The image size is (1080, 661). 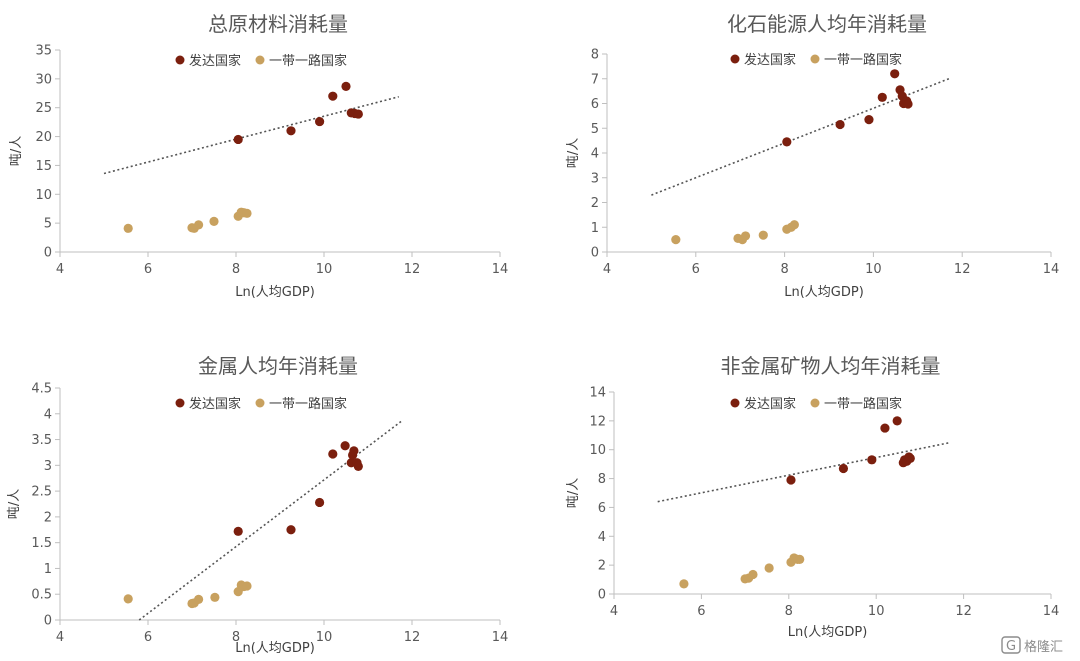 What do you see at coordinates (41, 440) in the screenshot?
I see `y-tick-label: 3.5` at bounding box center [41, 440].